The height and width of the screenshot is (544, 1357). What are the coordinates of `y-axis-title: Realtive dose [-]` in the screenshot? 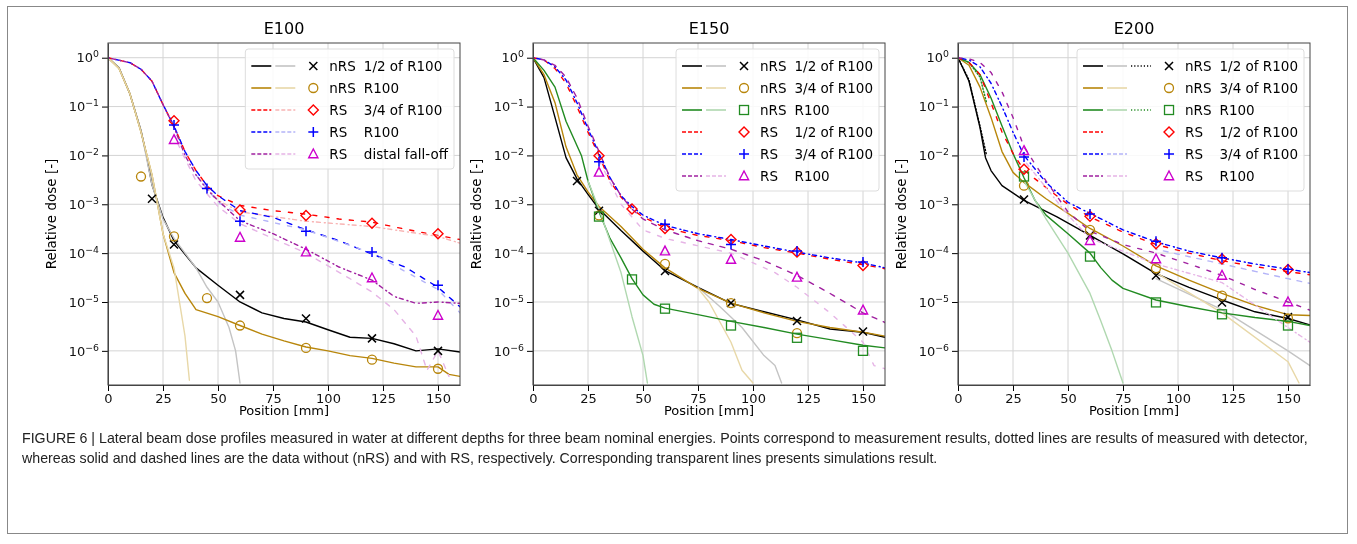 It's located at (476, 214).